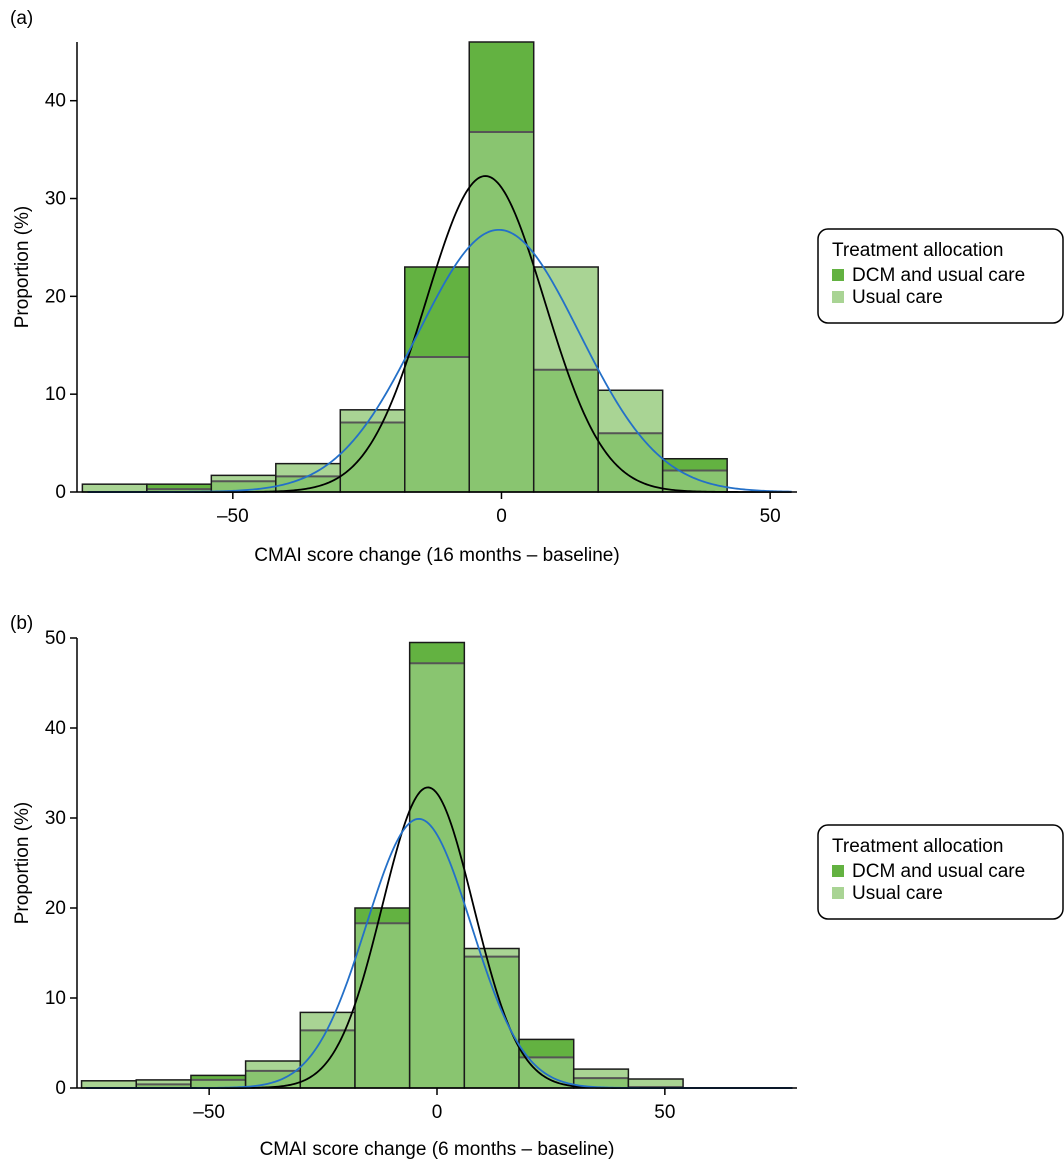  Describe the element at coordinates (55, 638) in the screenshot. I see `y-tick-label: 50` at that location.